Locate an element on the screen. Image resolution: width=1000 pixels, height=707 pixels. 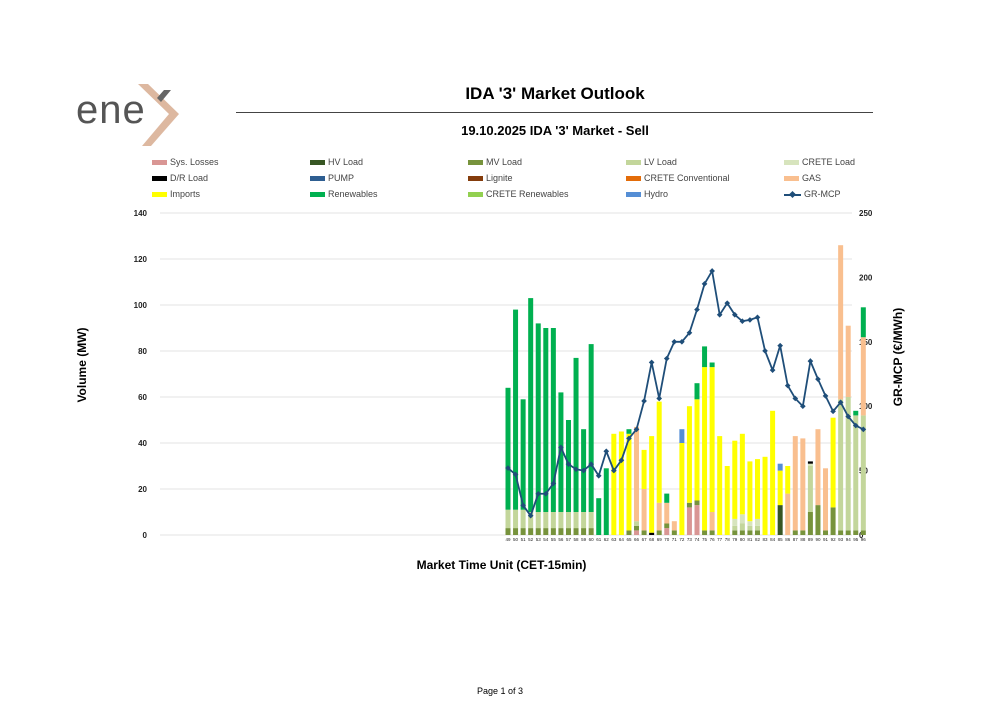
legend-label: CRETE Renewables is located at coordinates (527, 194).